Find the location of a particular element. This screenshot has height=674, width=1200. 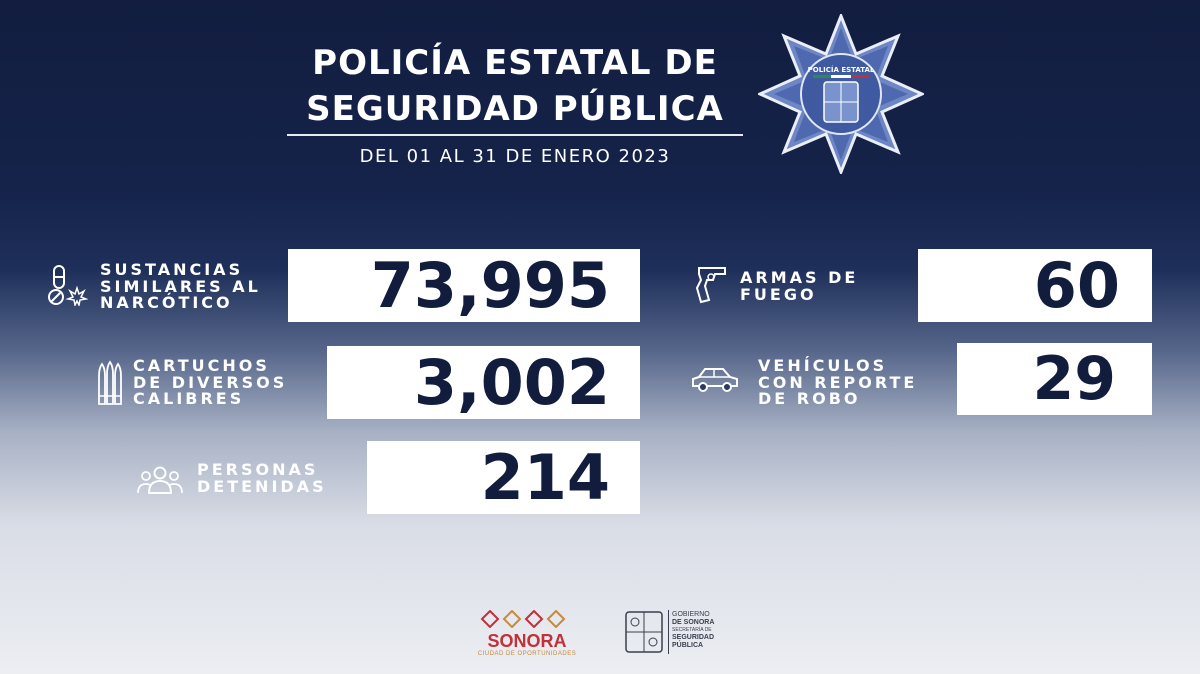

header-divider is located at coordinates (515, 135).